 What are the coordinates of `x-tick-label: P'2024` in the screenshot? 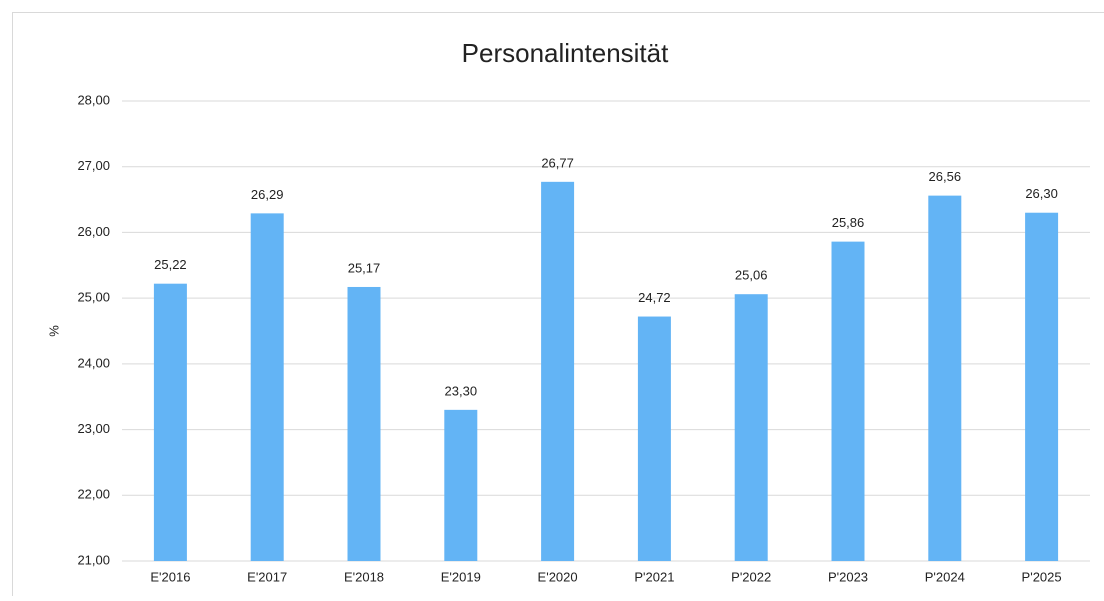 It's located at (945, 576).